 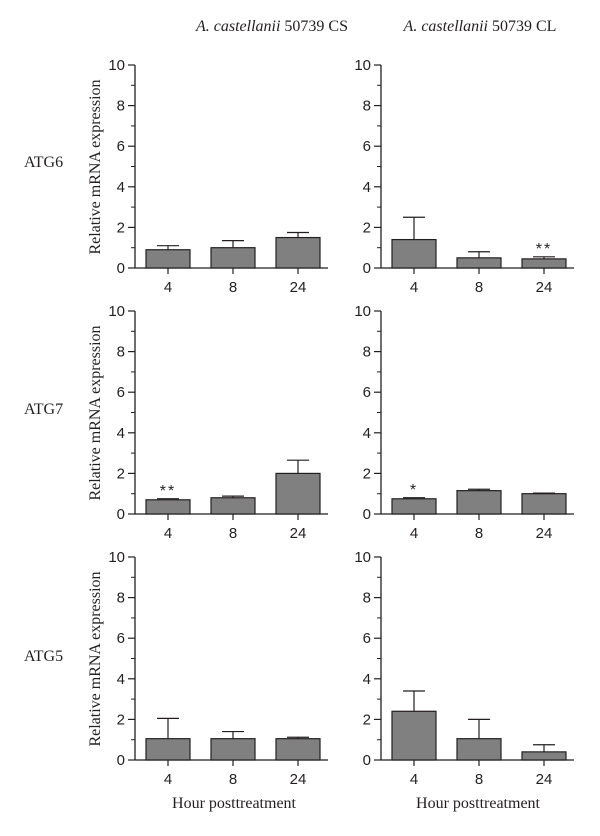 I want to click on column-title-cl: A. castellanii 50739 CL, so click(x=475, y=27).